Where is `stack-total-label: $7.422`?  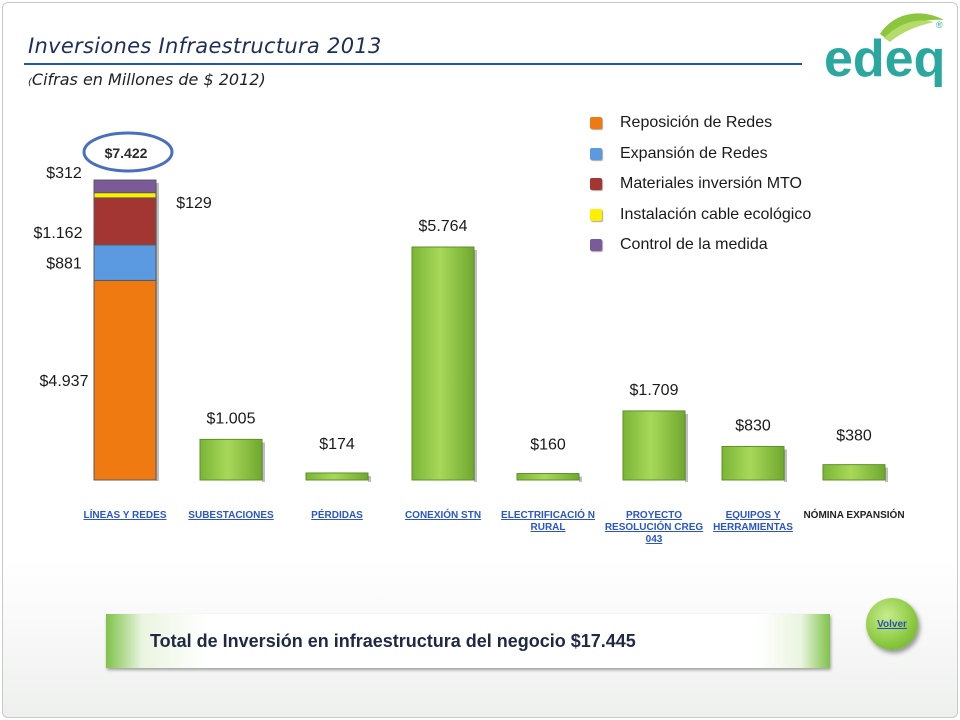
stack-total-label: $7.422 is located at coordinates (126, 153).